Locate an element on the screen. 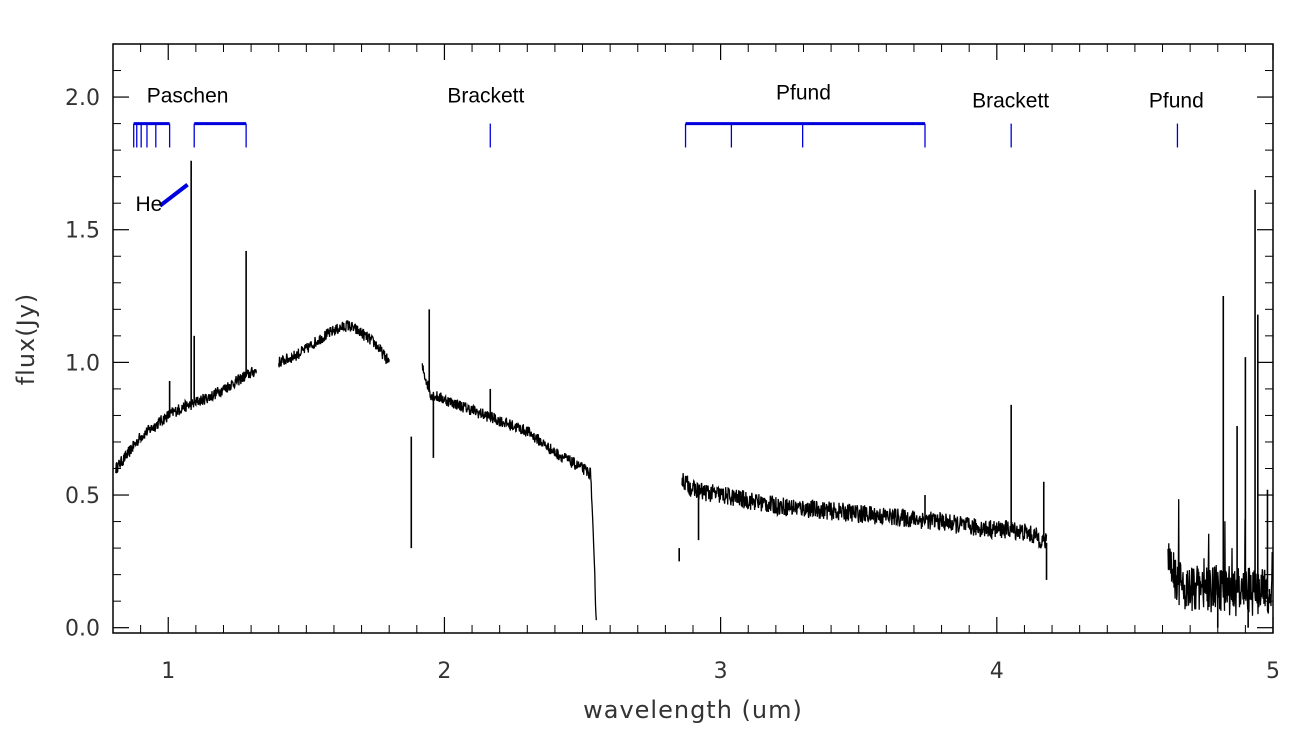 The height and width of the screenshot is (736, 1304). y-tick-label: 1.0 is located at coordinates (82, 363).